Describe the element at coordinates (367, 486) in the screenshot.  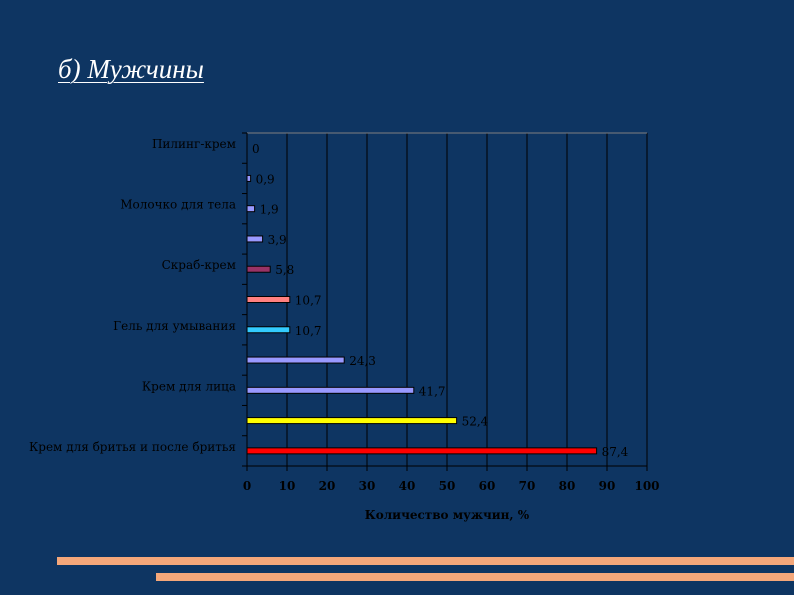
I see `x-tick-label: 30` at that location.